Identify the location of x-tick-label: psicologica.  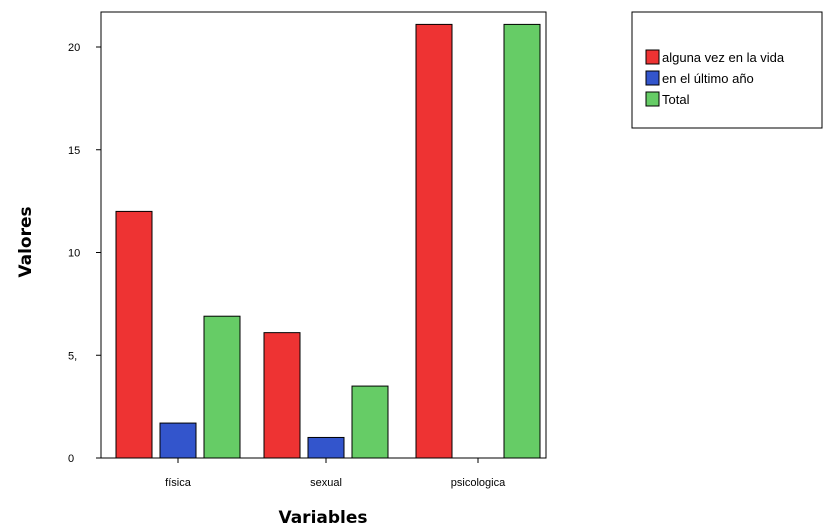
(478, 483).